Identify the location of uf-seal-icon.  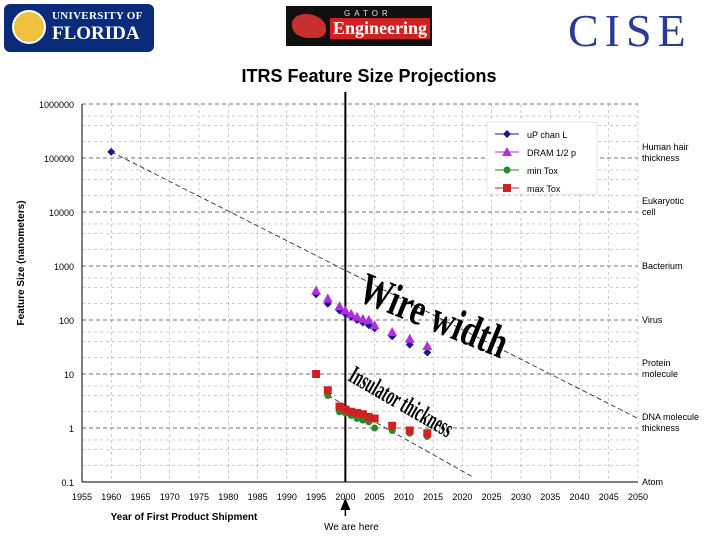
(29, 27).